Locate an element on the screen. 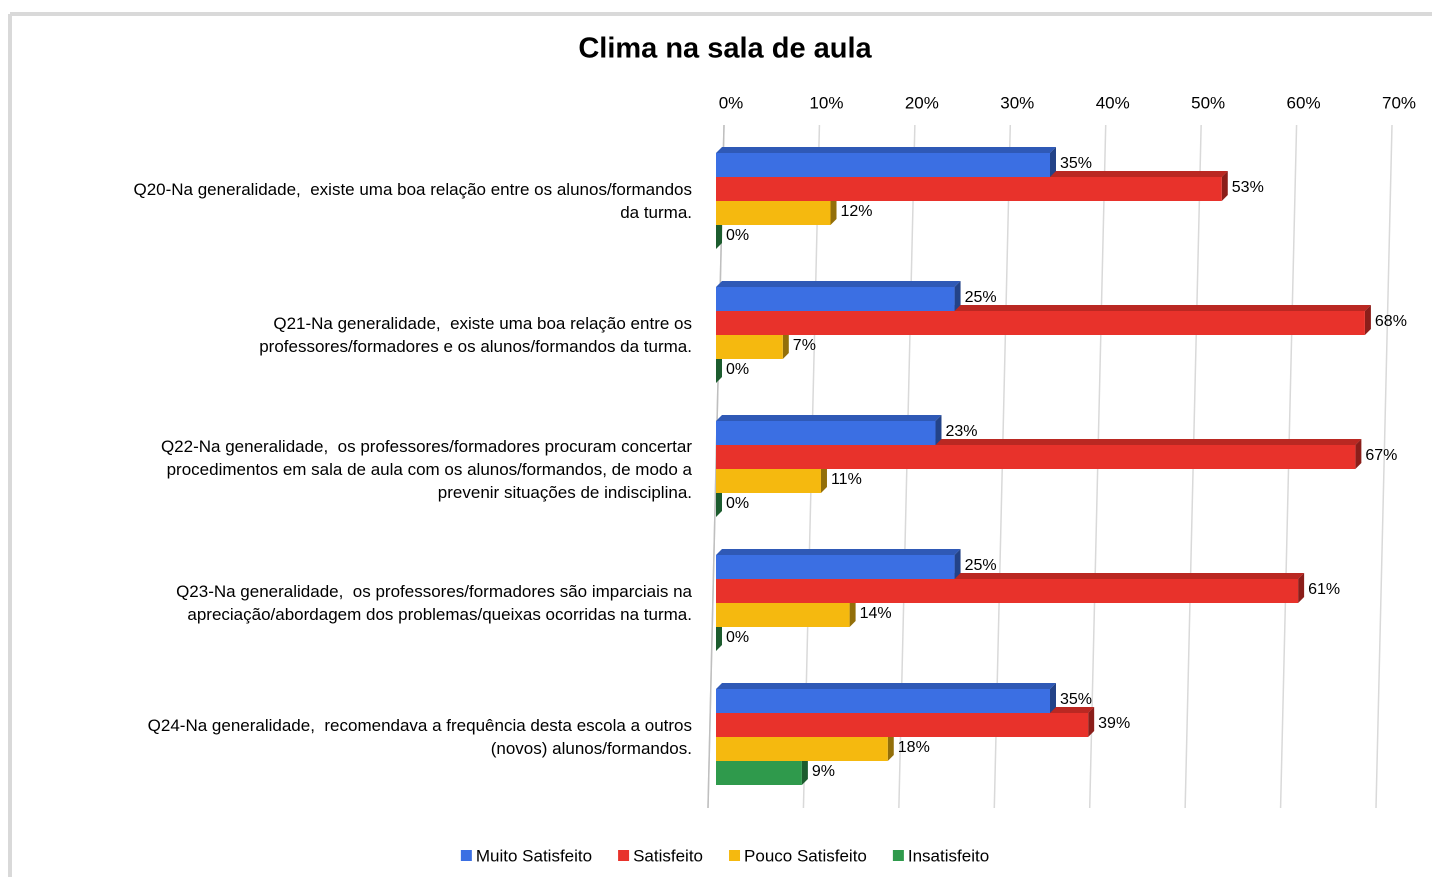  data-label: 61% is located at coordinates (1324, 589).